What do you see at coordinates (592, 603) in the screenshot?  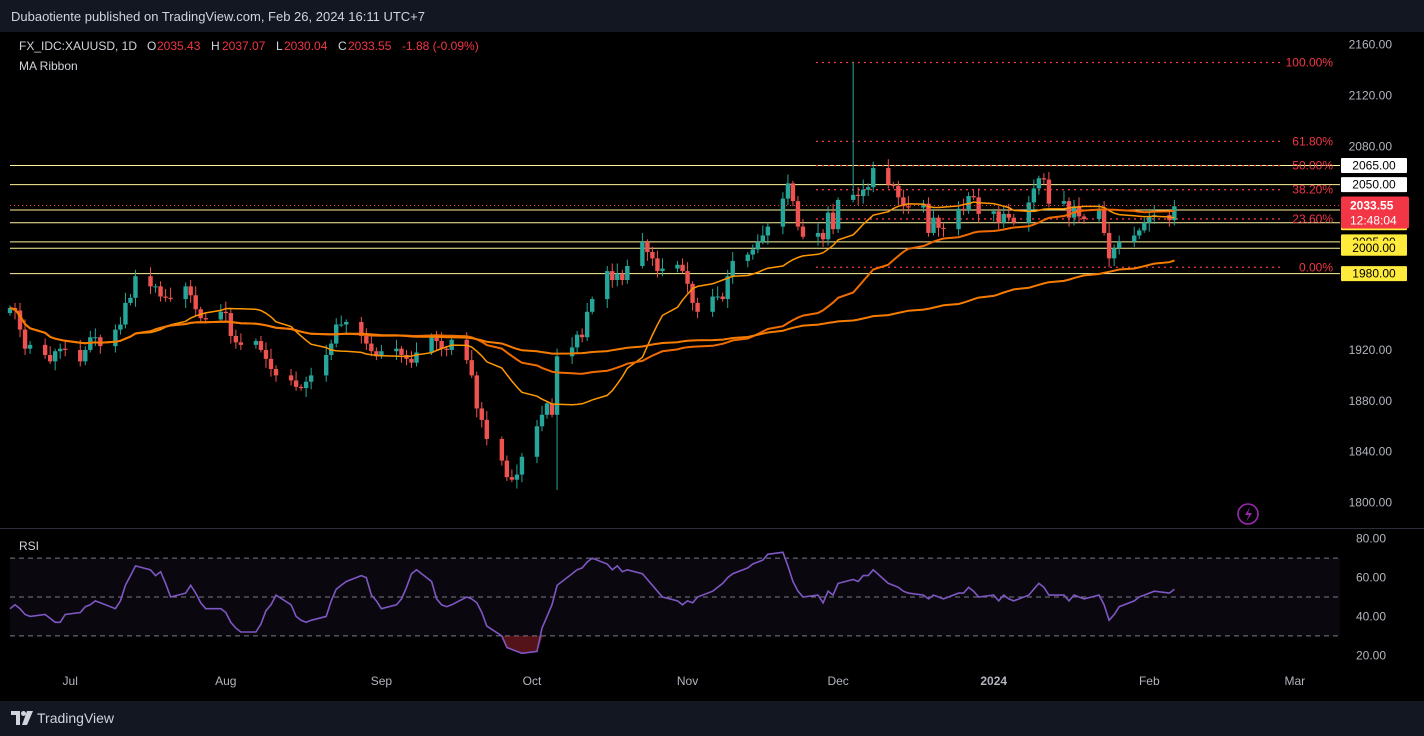 I see `rsi-line` at bounding box center [592, 603].